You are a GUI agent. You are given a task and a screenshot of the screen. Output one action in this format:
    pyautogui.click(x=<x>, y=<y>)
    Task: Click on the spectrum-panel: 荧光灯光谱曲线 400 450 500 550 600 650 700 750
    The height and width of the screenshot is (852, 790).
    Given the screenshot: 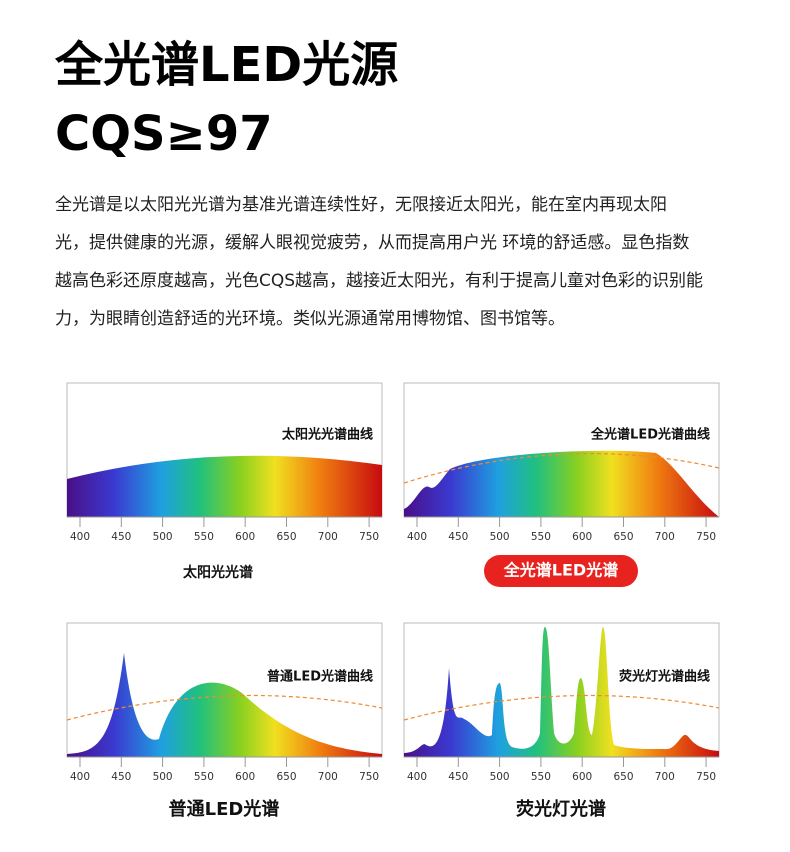 What is the action you would take?
    pyautogui.click(x=561, y=702)
    